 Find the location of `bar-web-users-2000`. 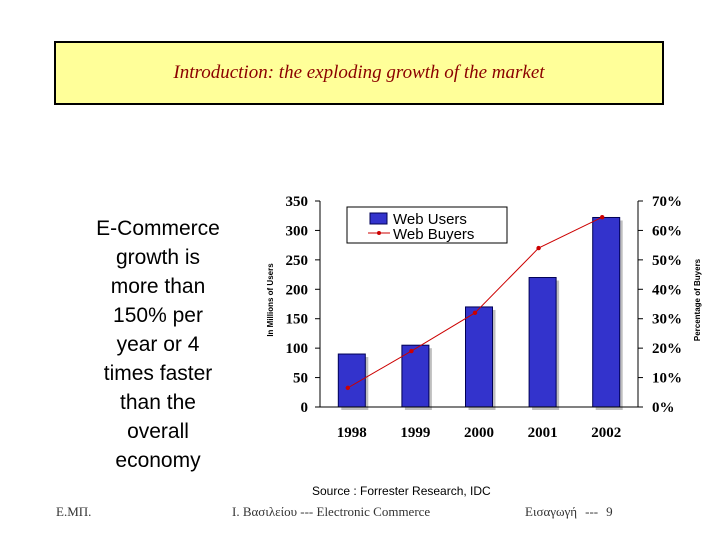

bar-web-users-2000 is located at coordinates (479, 357).